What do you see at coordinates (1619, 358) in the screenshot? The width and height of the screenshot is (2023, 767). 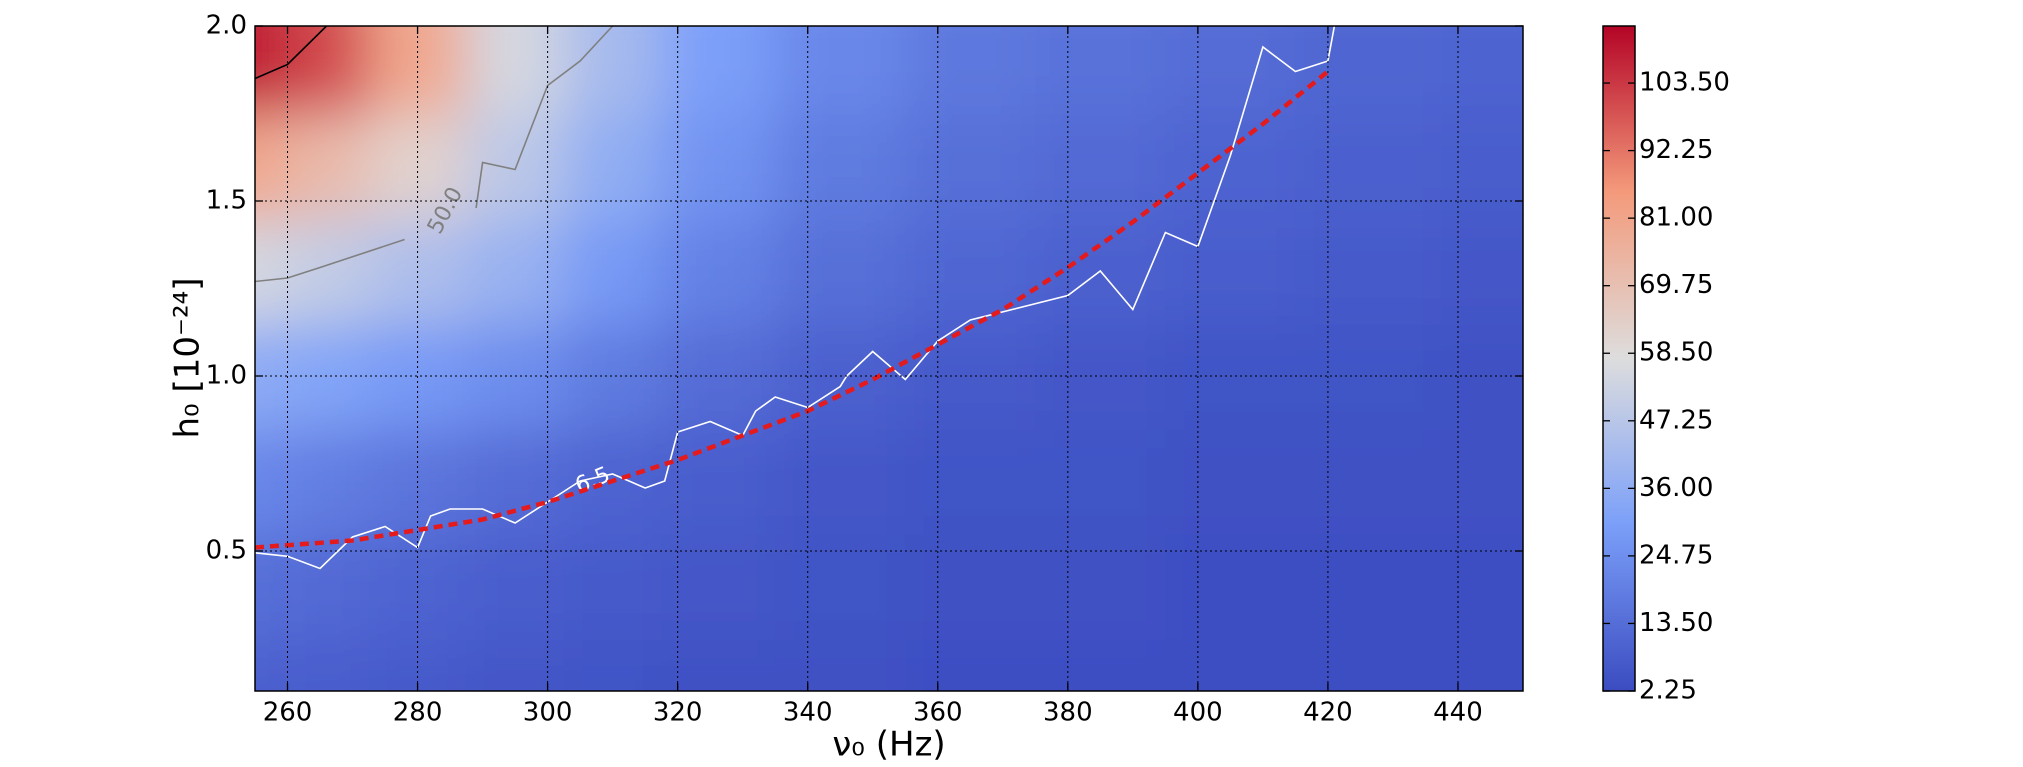 I see `colorbar` at bounding box center [1619, 358].